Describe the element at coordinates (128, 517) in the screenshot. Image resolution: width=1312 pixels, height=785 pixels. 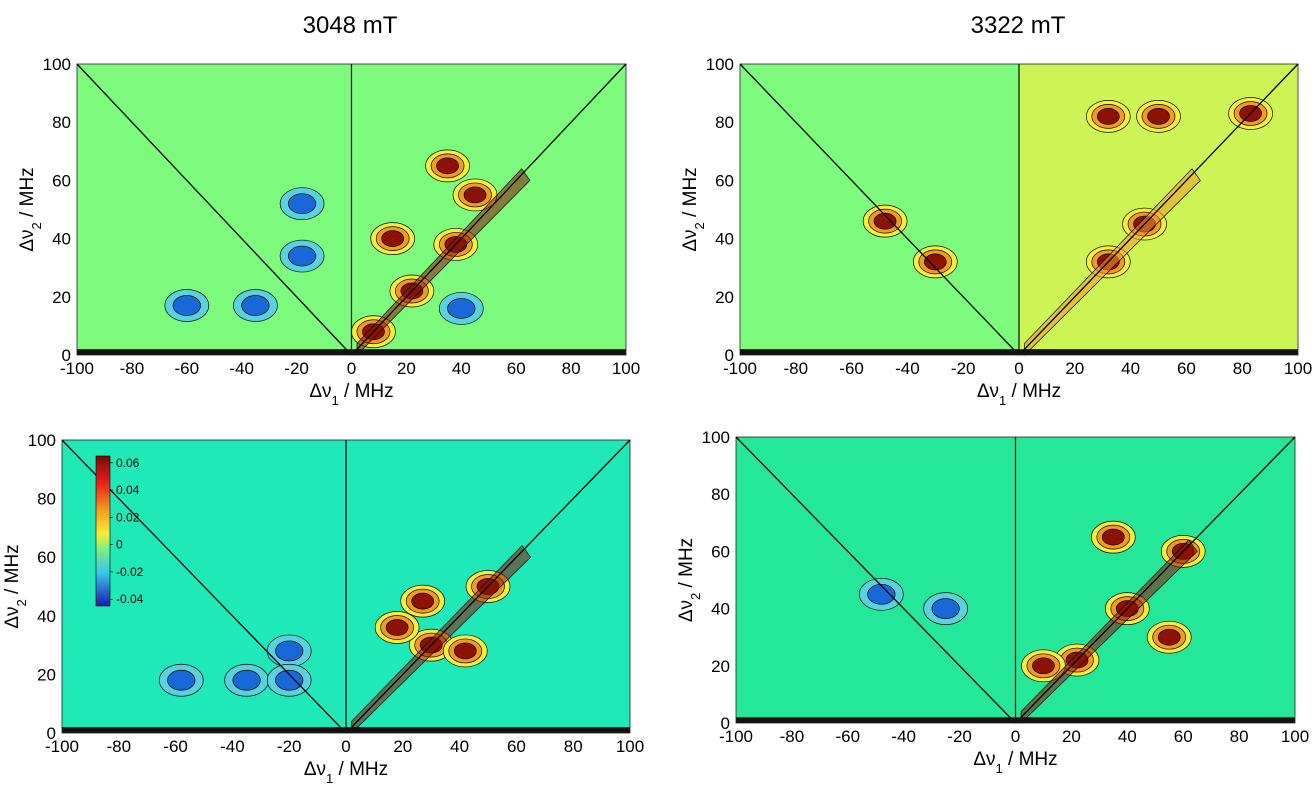
I see `colorbar-label: 0.02` at that location.